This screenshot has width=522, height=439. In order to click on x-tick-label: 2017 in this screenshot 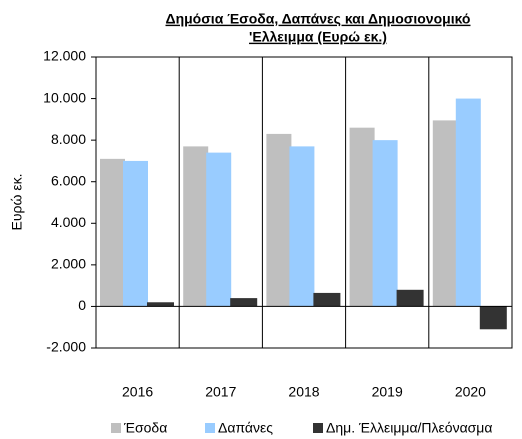, I will do `click(220, 392)`.